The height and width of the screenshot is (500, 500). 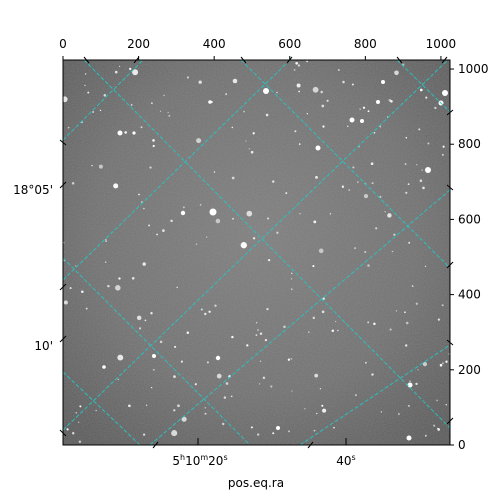 I want to click on x-tick-label: 0, so click(x=63, y=44).